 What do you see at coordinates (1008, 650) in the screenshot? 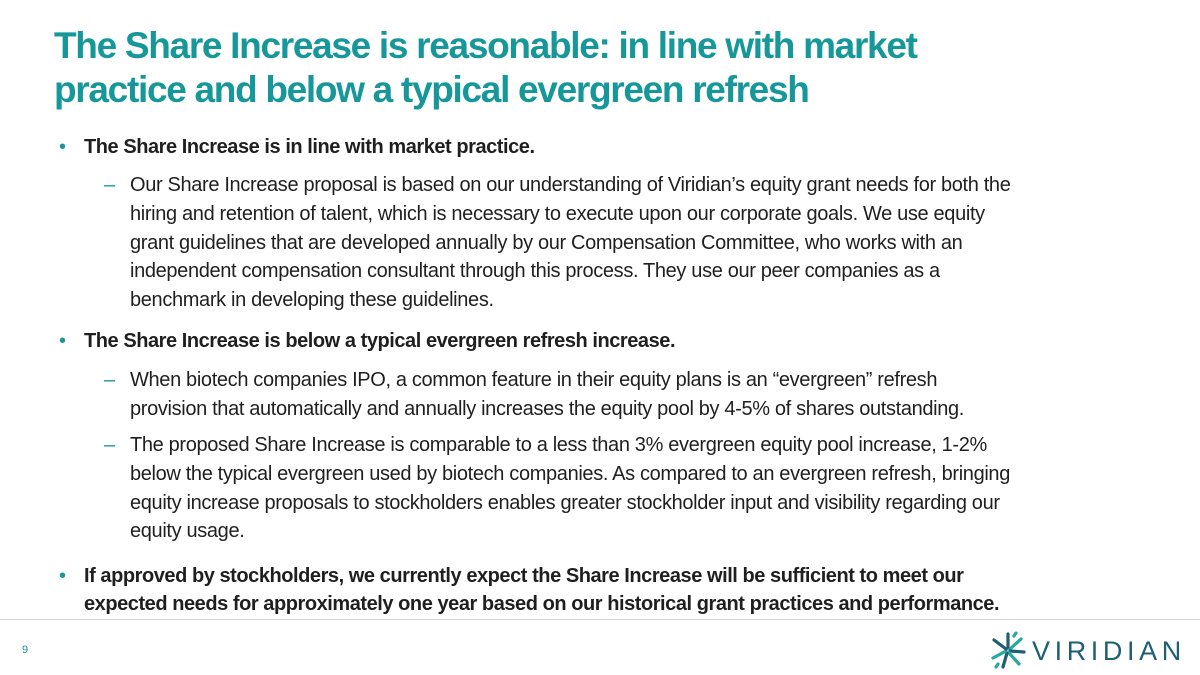
I see `viridian-star-icon` at bounding box center [1008, 650].